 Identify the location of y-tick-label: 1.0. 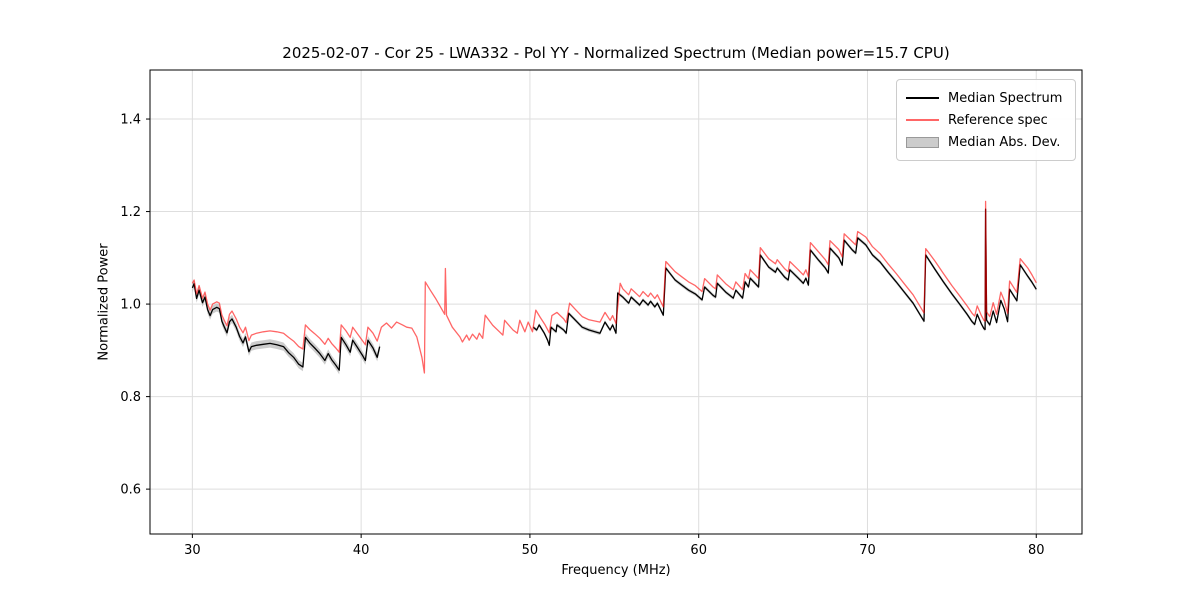
(130, 305).